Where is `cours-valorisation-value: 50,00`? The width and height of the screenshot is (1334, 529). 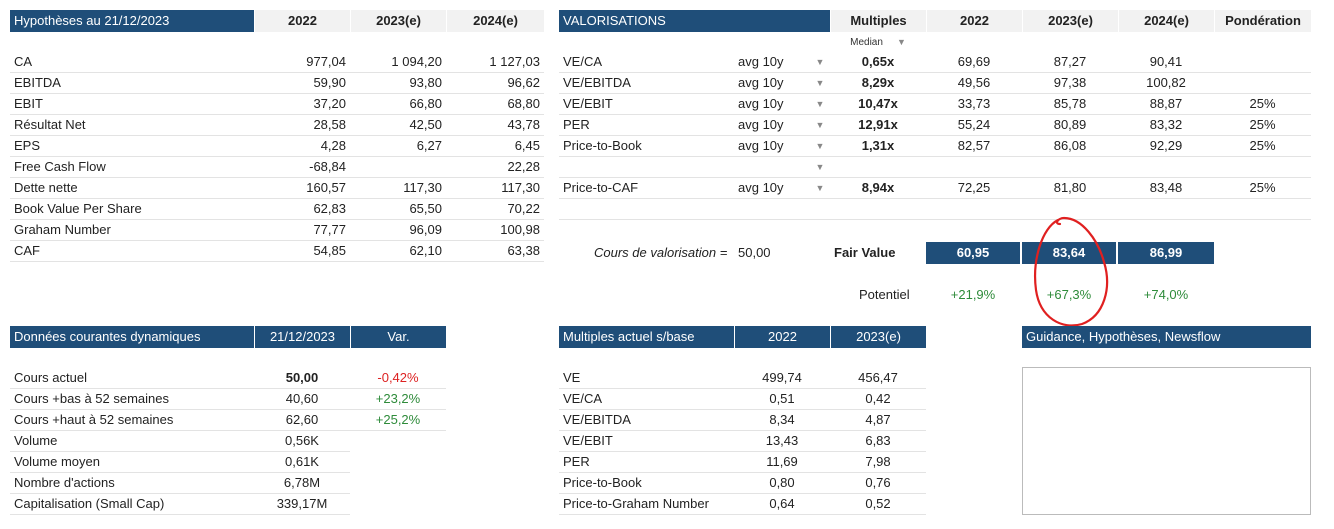 cours-valorisation-value: 50,00 is located at coordinates (754, 252).